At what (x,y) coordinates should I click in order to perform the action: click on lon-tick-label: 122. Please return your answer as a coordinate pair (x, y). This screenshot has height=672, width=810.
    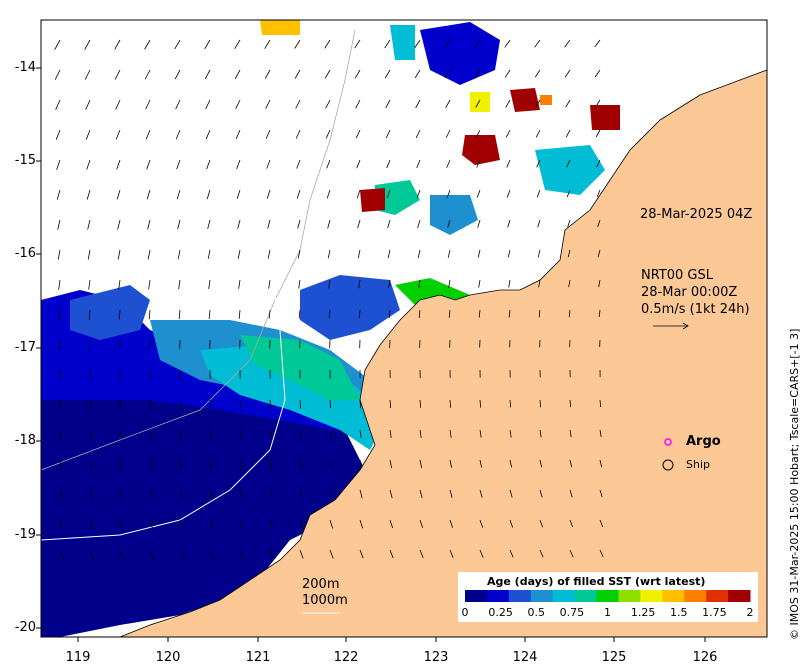
    Looking at the image, I should click on (346, 657).